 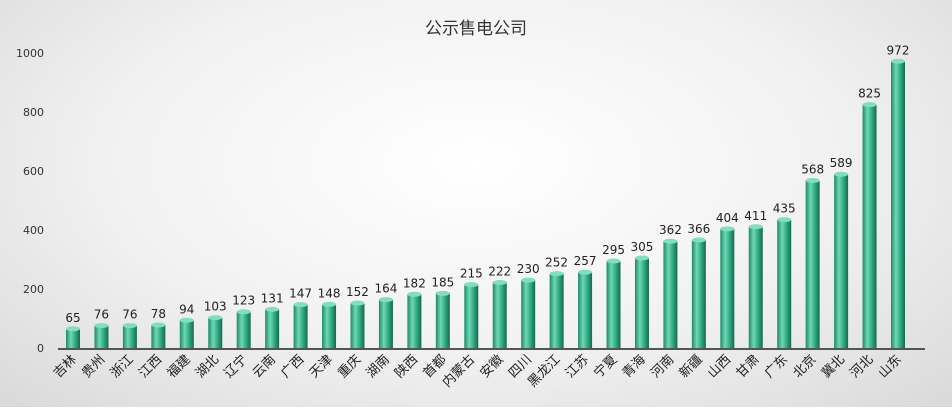 I want to click on x-tick-label: 江苏, so click(x=577, y=367).